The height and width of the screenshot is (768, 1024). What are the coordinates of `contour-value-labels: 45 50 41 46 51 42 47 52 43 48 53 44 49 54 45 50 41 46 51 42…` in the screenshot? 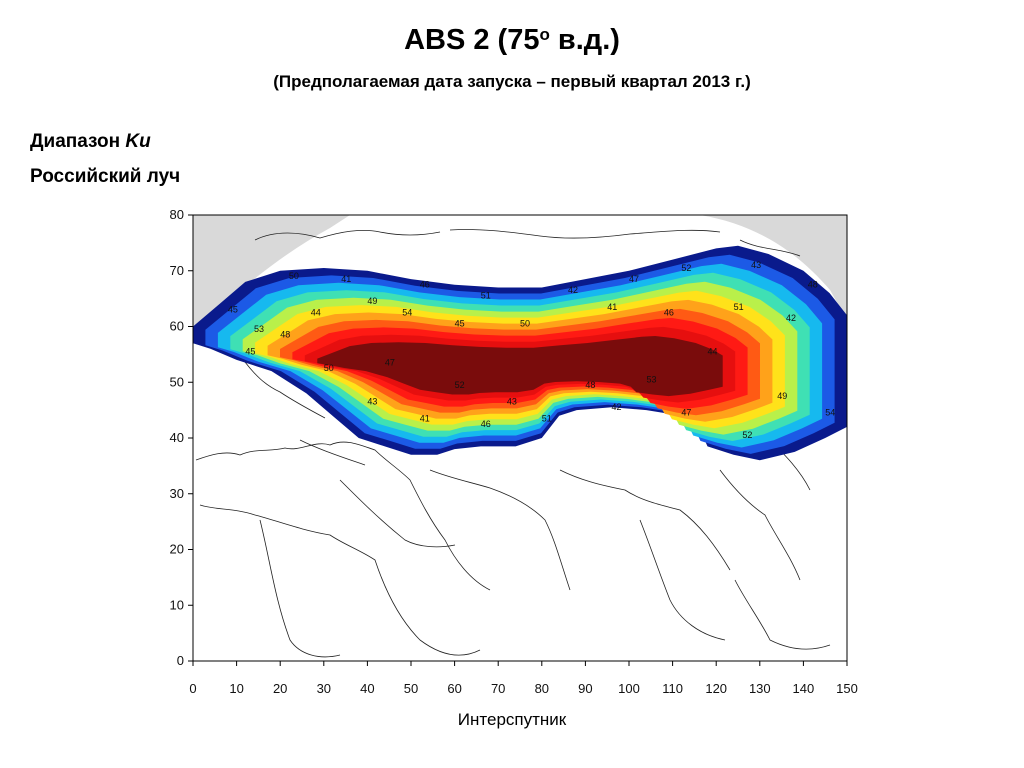 It's located at (531, 350).